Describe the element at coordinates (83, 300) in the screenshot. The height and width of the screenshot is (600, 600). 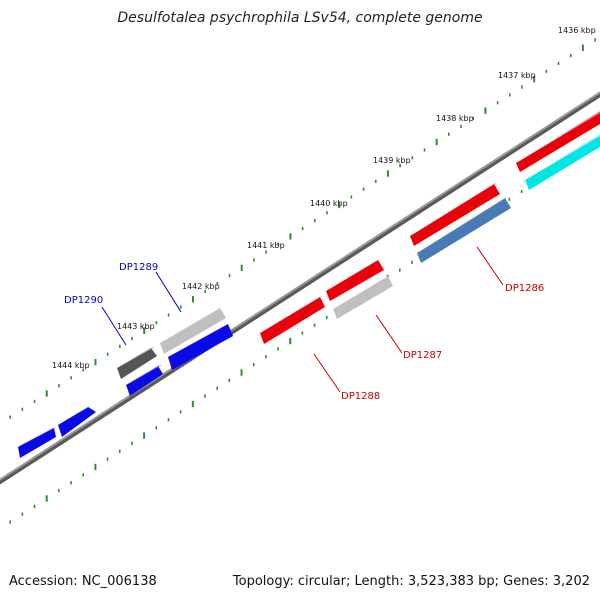
I see `label-DP1290: DP1290` at that location.